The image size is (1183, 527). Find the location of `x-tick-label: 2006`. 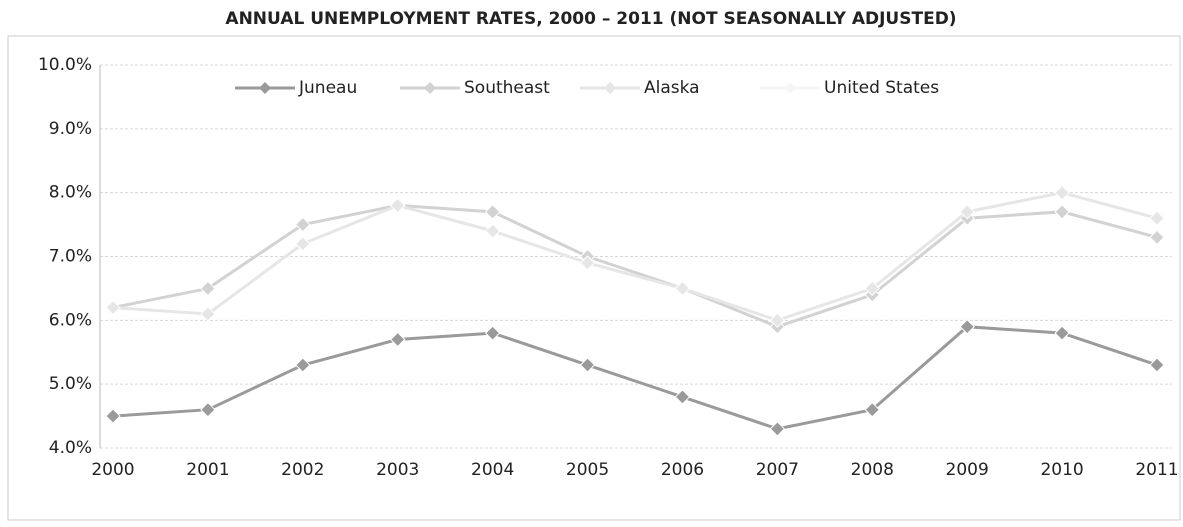

x-tick-label: 2006 is located at coordinates (682, 470).